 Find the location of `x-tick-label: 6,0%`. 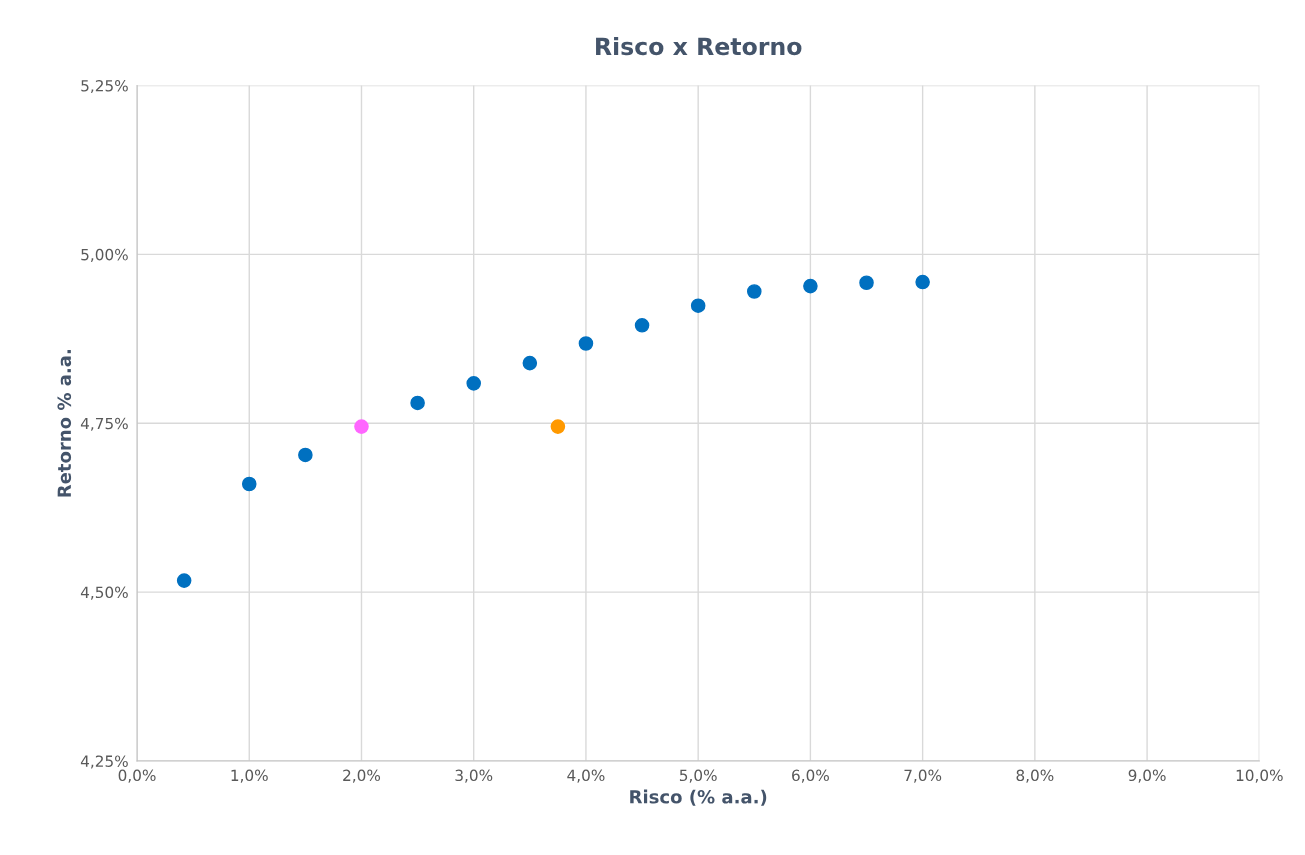

x-tick-label: 6,0% is located at coordinates (810, 776).